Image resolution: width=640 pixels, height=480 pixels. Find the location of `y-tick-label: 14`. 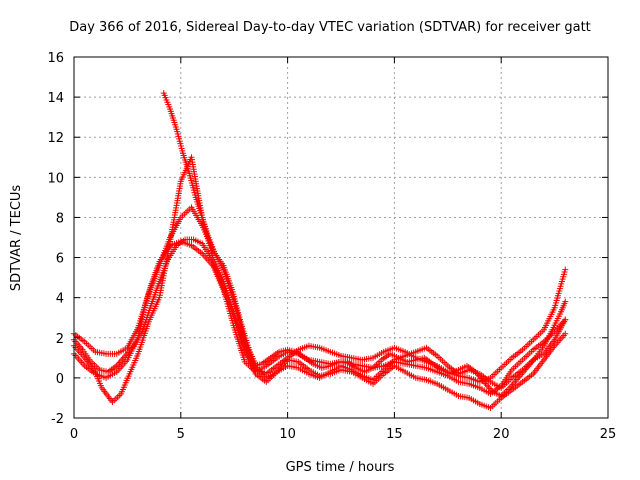

y-tick-label: 14 is located at coordinates (55, 98).